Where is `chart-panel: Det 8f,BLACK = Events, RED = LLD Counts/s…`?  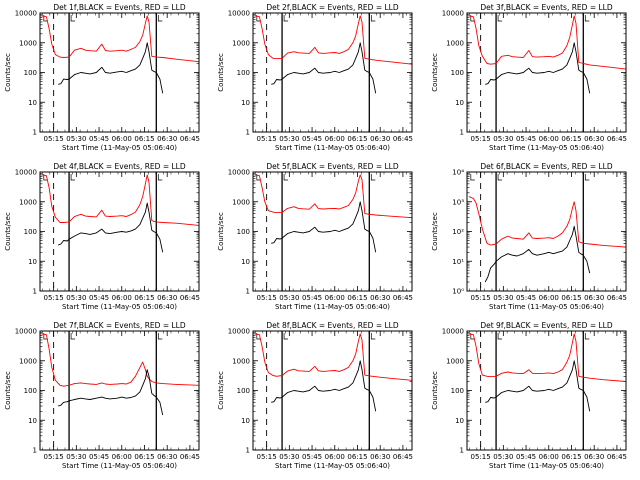
chart-panel: Det 8f,BLACK = Events, RED = LLD Counts/s… is located at coordinates (315, 395).